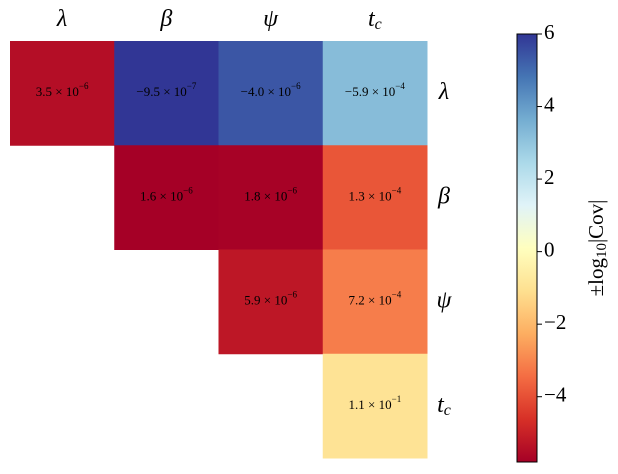 This screenshot has height=474, width=618. Describe the element at coordinates (443, 92) in the screenshot. I see `row-label: λ` at that location.